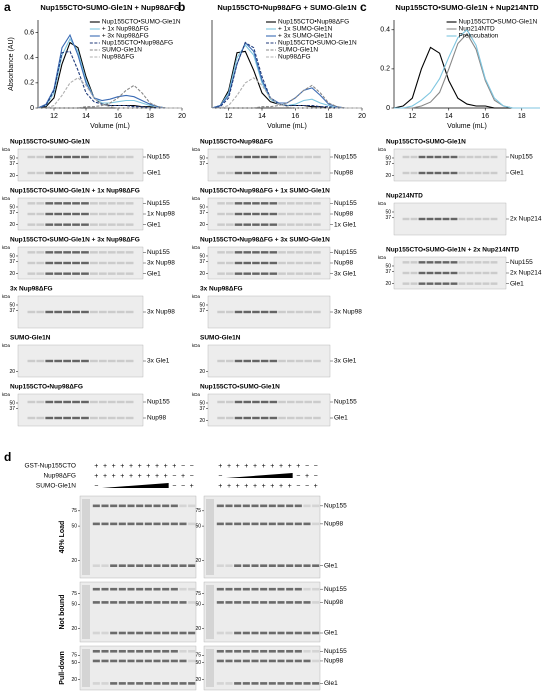  I want to click on gel-title: Nup155CTO•SUMO-Gle1N, so click(240, 387).